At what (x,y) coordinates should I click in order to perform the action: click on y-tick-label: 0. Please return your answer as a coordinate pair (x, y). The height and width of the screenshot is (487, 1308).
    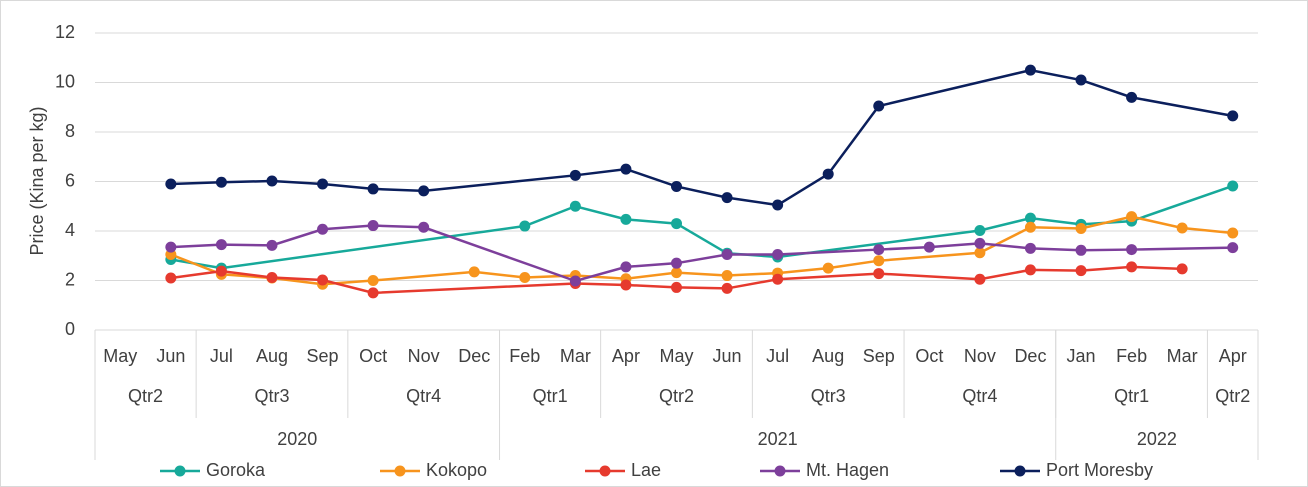
    Looking at the image, I should click on (70, 329).